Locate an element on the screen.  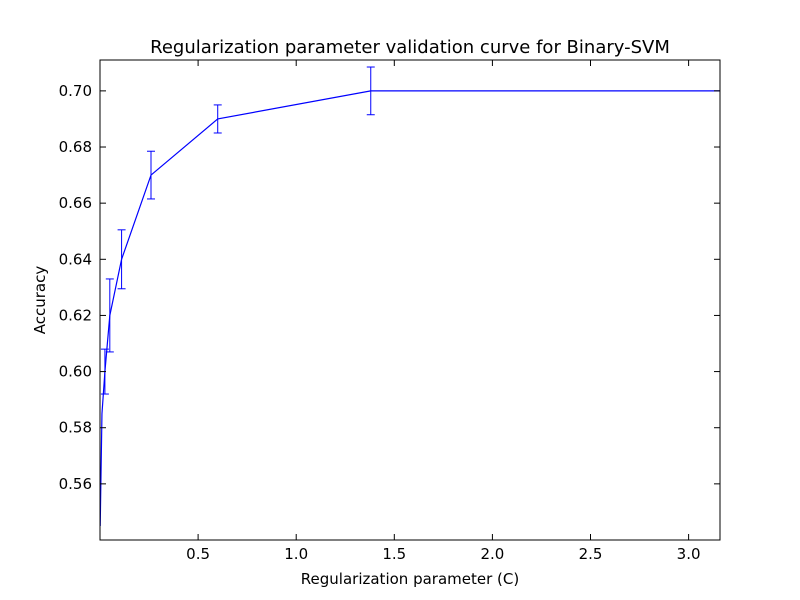
y-tick-label: 0.58 is located at coordinates (75, 428).